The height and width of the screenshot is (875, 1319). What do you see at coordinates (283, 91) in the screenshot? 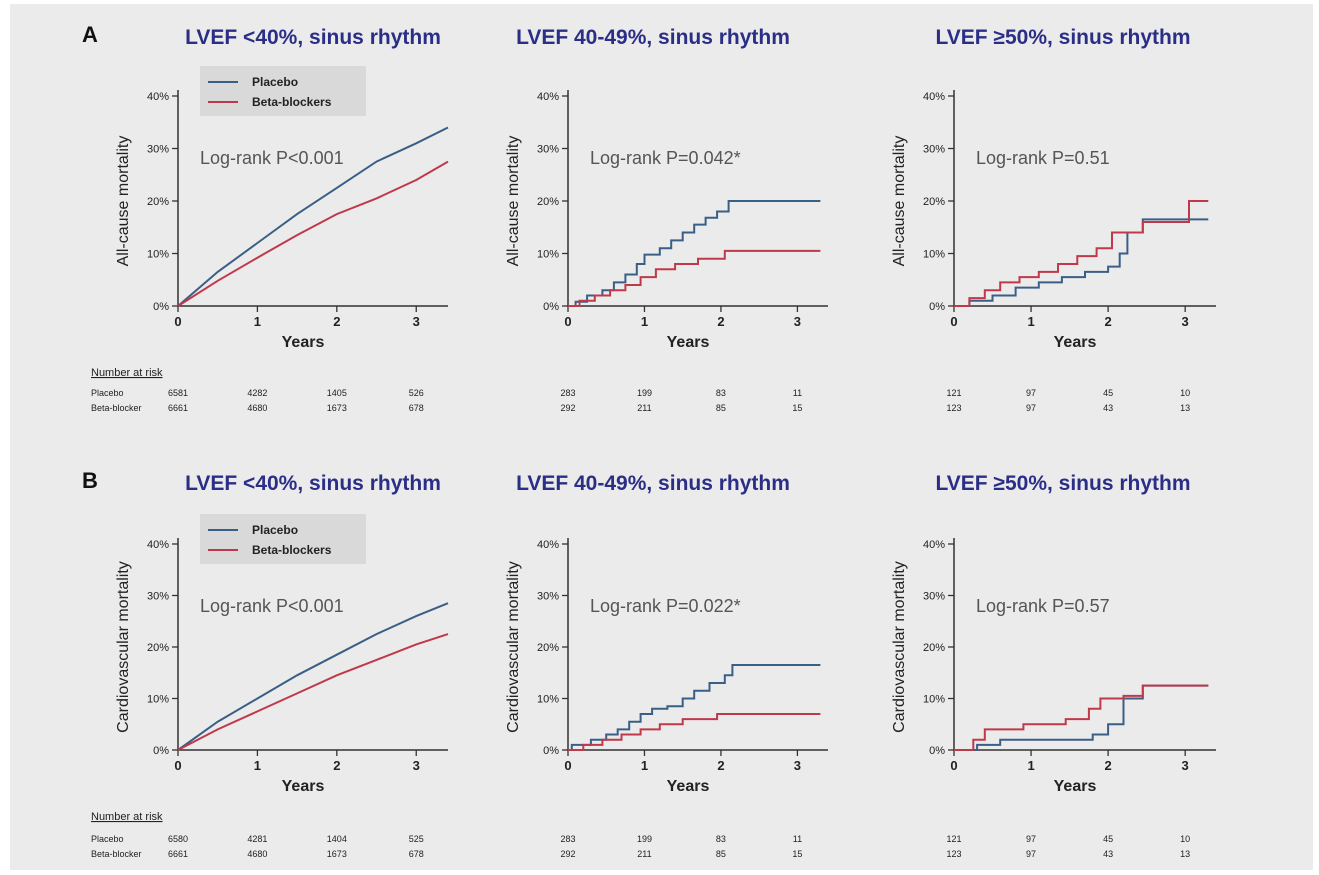
I see `legend-box` at bounding box center [283, 91].